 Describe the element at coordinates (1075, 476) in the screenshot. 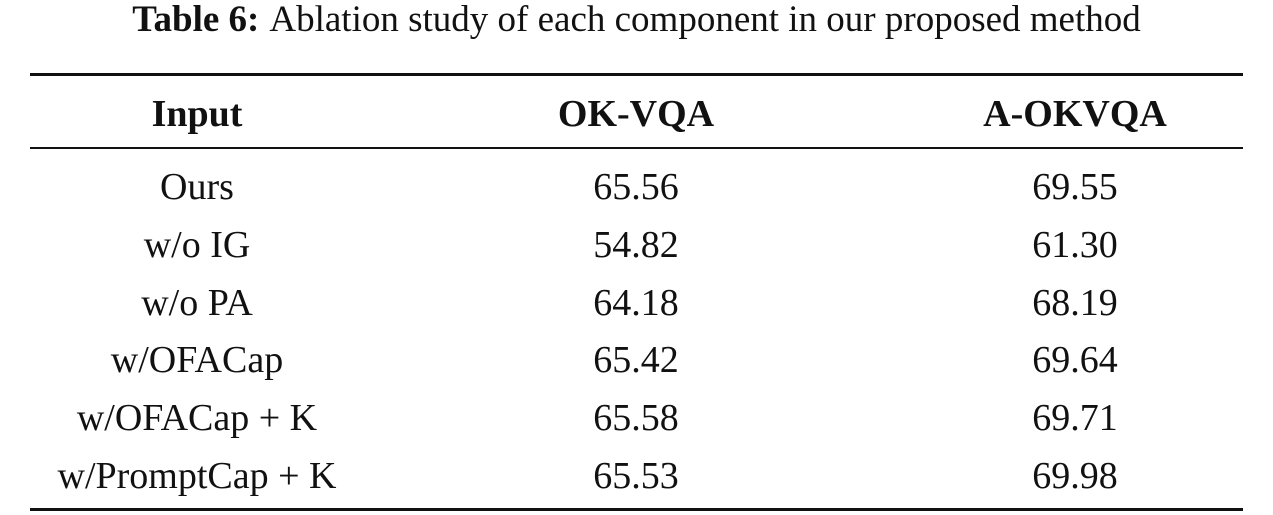

I see `table-cell: 69.98` at that location.